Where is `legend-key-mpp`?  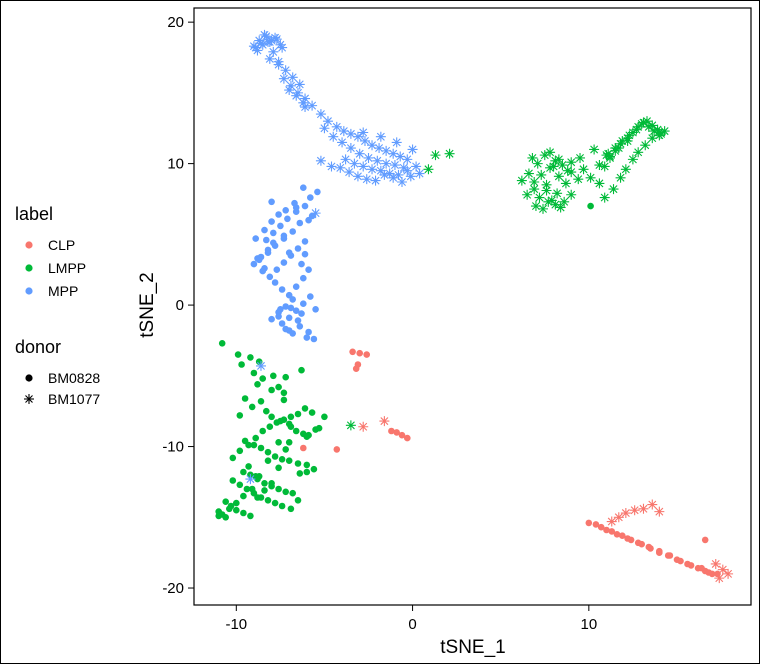
legend-key-mpp is located at coordinates (29, 291).